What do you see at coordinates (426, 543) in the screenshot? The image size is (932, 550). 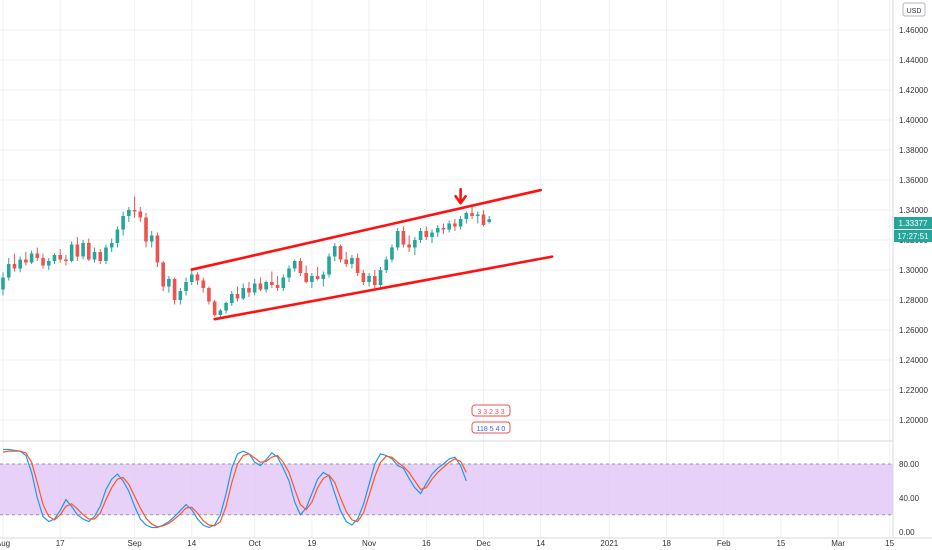 I see `time-tick-label: 16` at bounding box center [426, 543].